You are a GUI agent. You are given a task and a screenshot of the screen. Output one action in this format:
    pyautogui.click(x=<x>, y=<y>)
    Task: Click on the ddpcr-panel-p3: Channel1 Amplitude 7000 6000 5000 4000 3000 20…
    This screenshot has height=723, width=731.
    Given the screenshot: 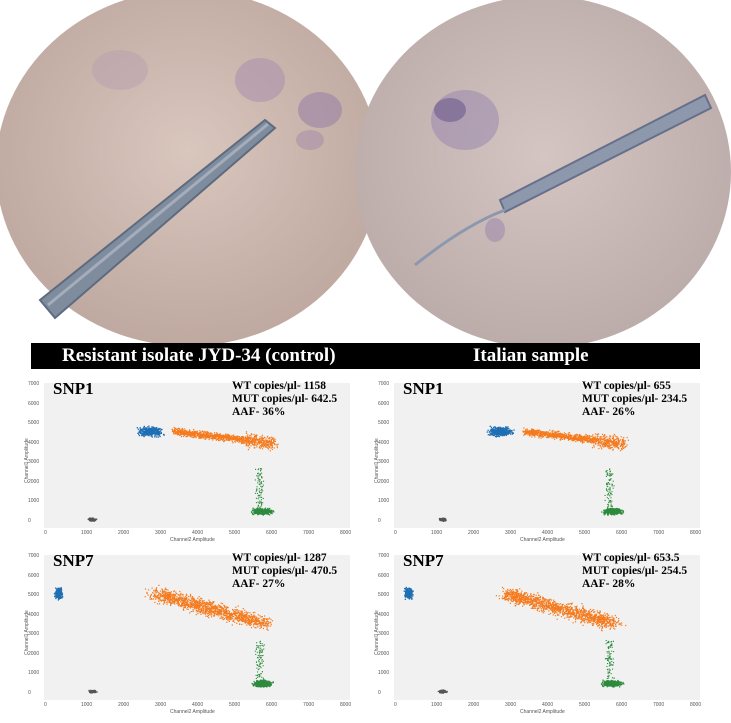 What is the action you would take?
    pyautogui.click(x=184, y=631)
    